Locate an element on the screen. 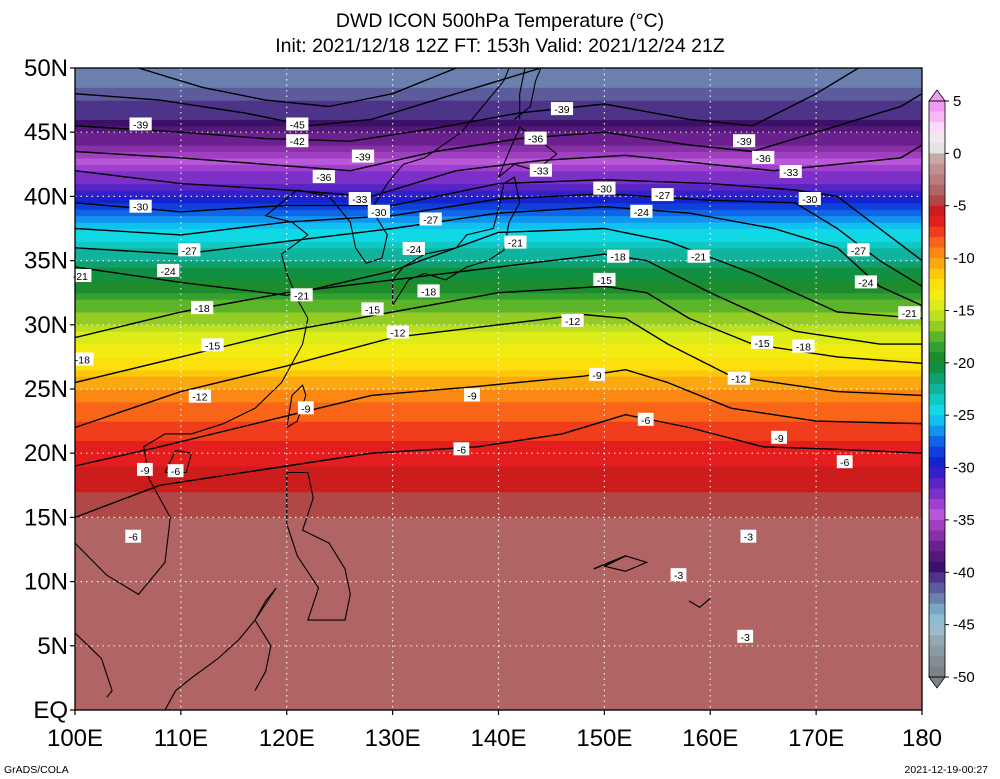 This screenshot has width=1000, height=779. x-tick-label: 130E is located at coordinates (393, 738).